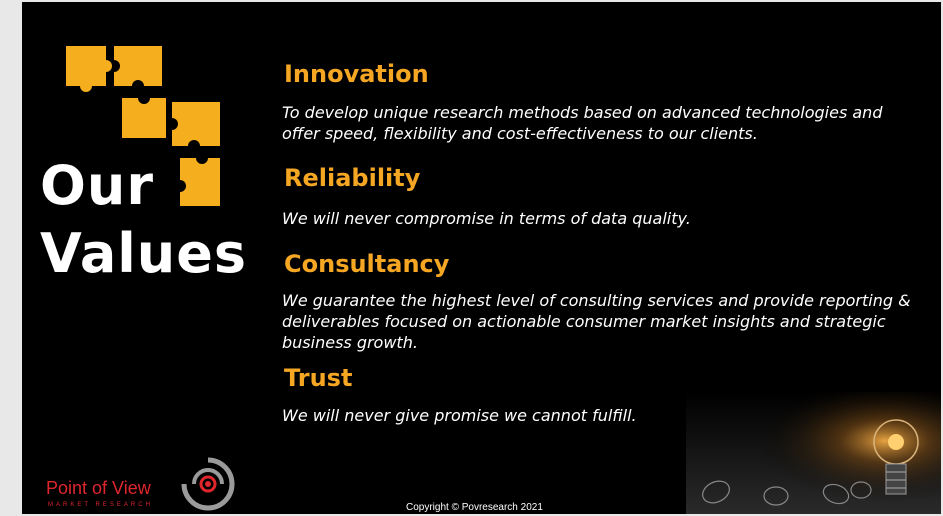 The height and width of the screenshot is (516, 943). What do you see at coordinates (208, 484) in the screenshot?
I see `target-logo-icon` at bounding box center [208, 484].